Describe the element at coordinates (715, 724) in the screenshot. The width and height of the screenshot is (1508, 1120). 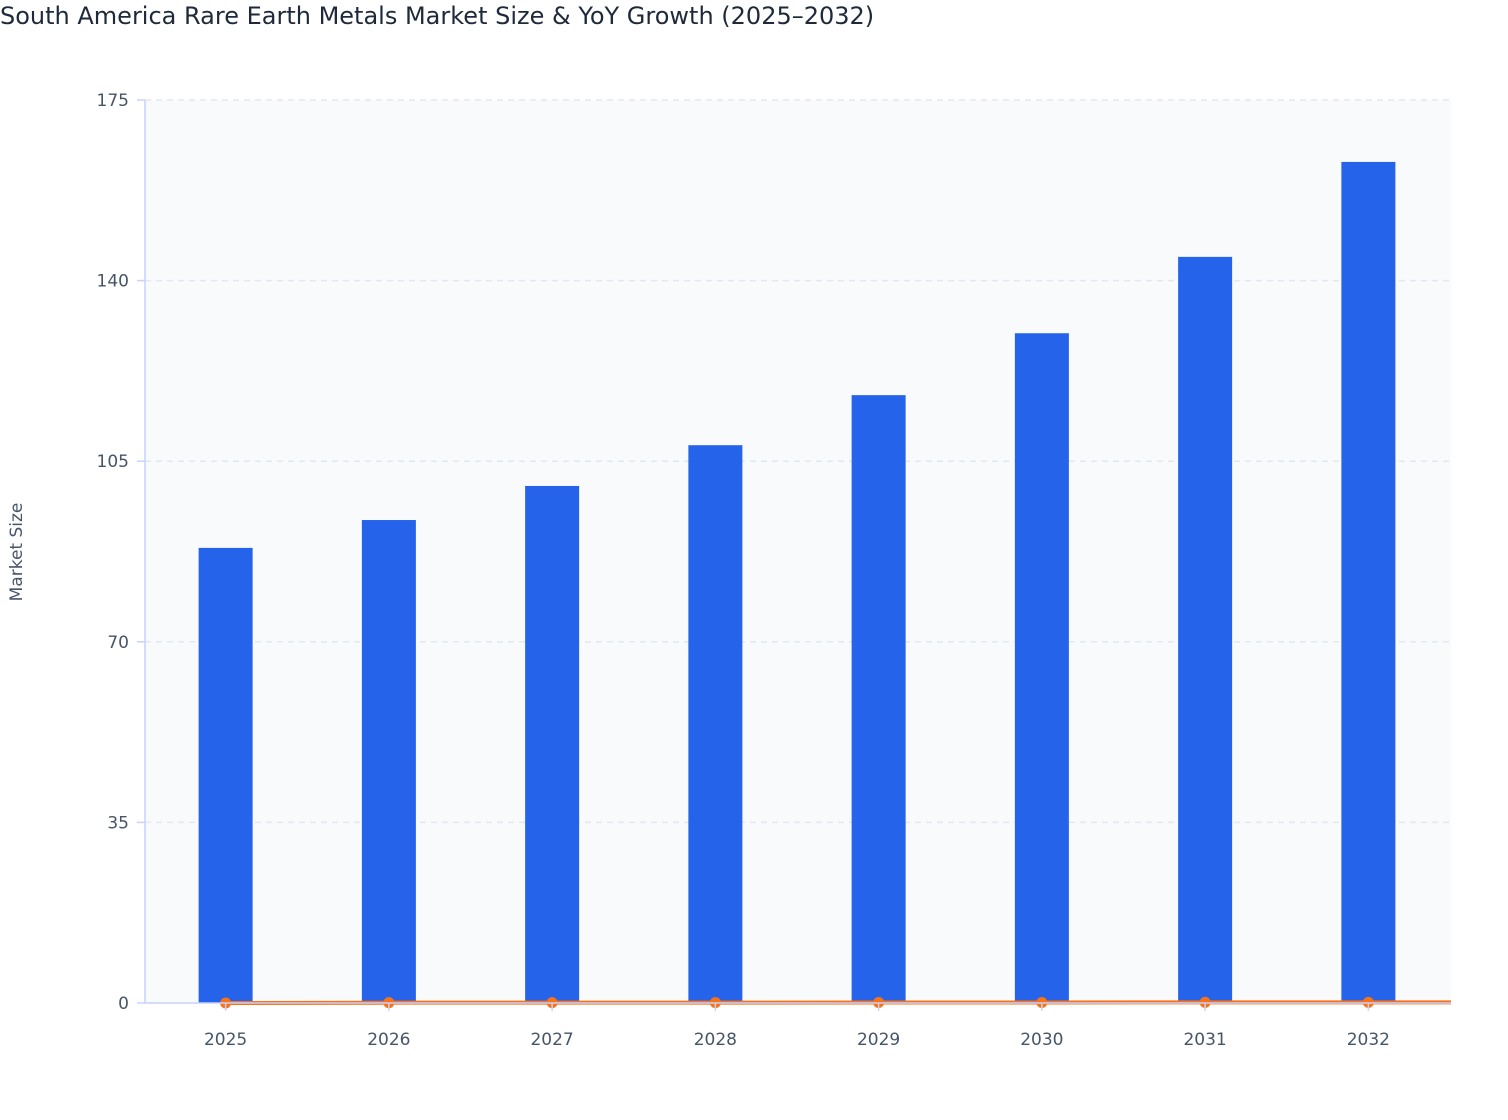
I see `bar-2028` at that location.